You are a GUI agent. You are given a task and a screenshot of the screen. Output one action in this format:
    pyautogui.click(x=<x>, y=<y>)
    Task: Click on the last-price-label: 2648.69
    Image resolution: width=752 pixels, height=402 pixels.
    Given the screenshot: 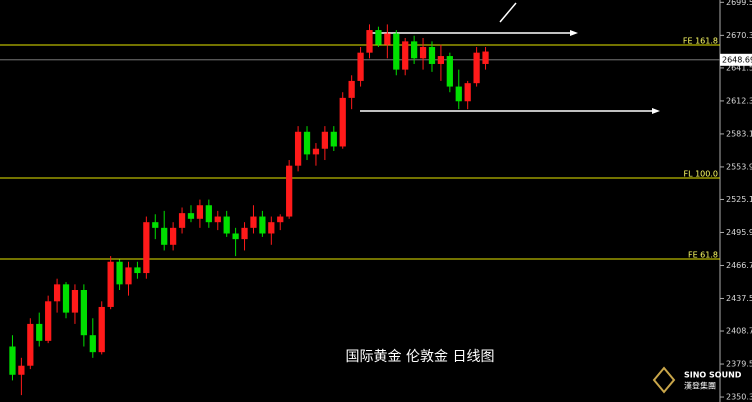 What is the action you would take?
    pyautogui.click(x=737, y=59)
    